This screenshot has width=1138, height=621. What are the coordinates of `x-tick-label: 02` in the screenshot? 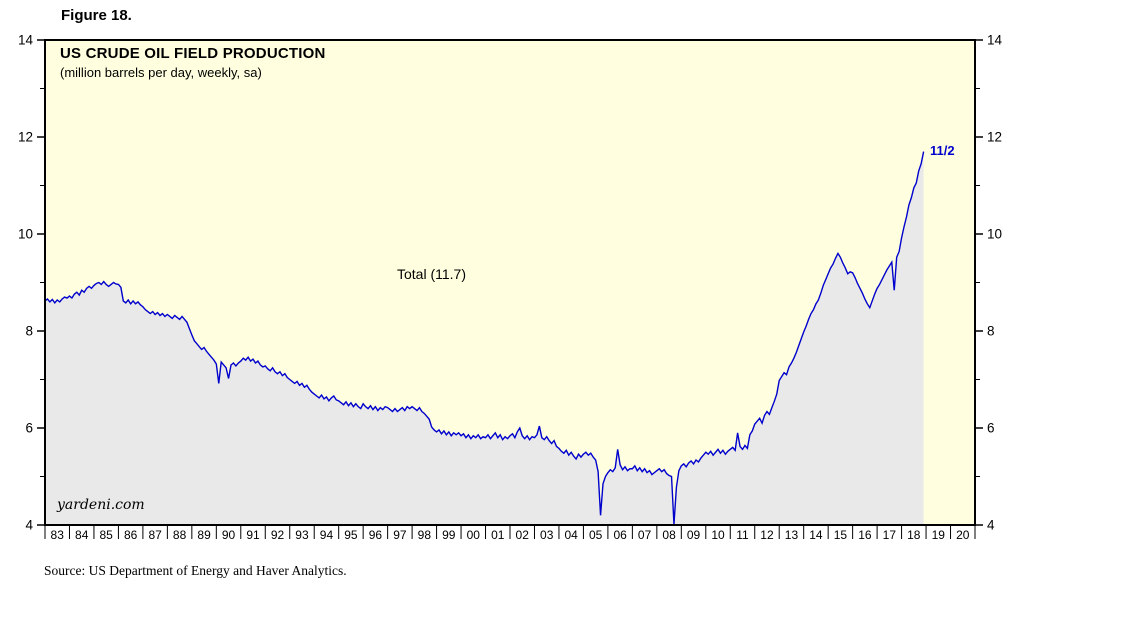 It's located at (523, 535).